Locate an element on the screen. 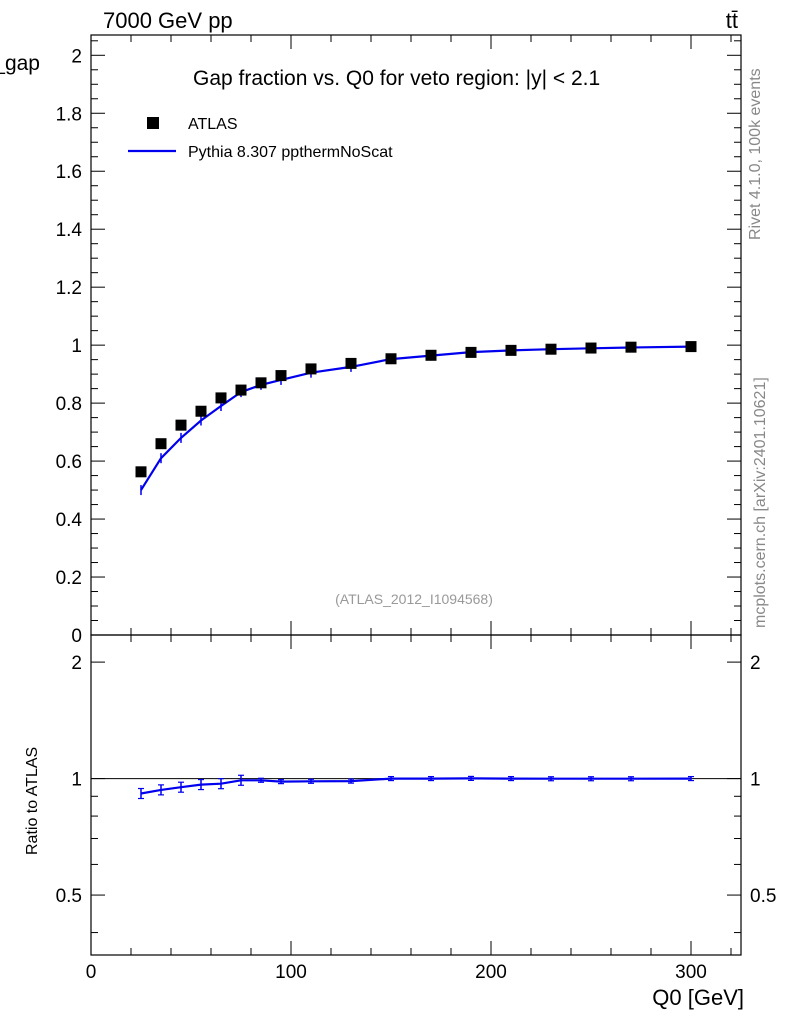 The height and width of the screenshot is (1024, 786). ratio-tick-label-right: 1 is located at coordinates (755, 780).